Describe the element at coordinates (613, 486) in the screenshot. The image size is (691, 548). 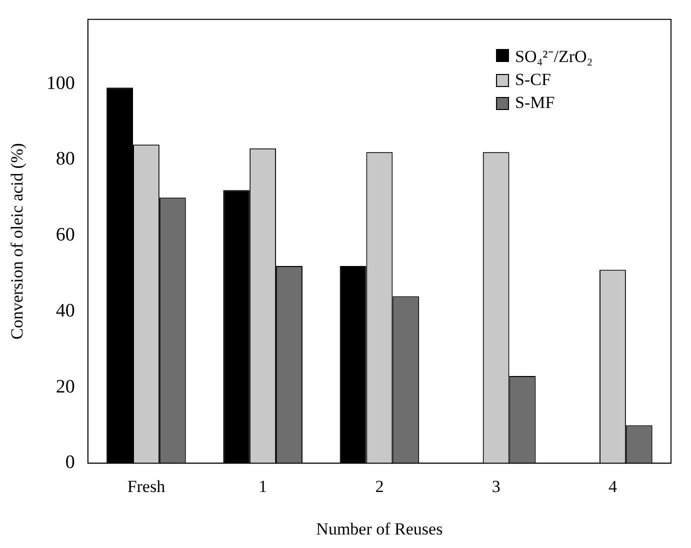
I see `x-tick-label: 4` at that location.